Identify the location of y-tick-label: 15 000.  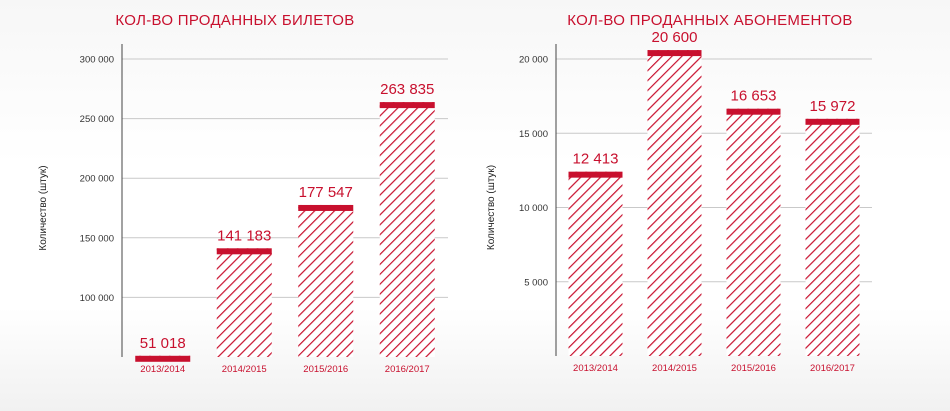
(533, 134).